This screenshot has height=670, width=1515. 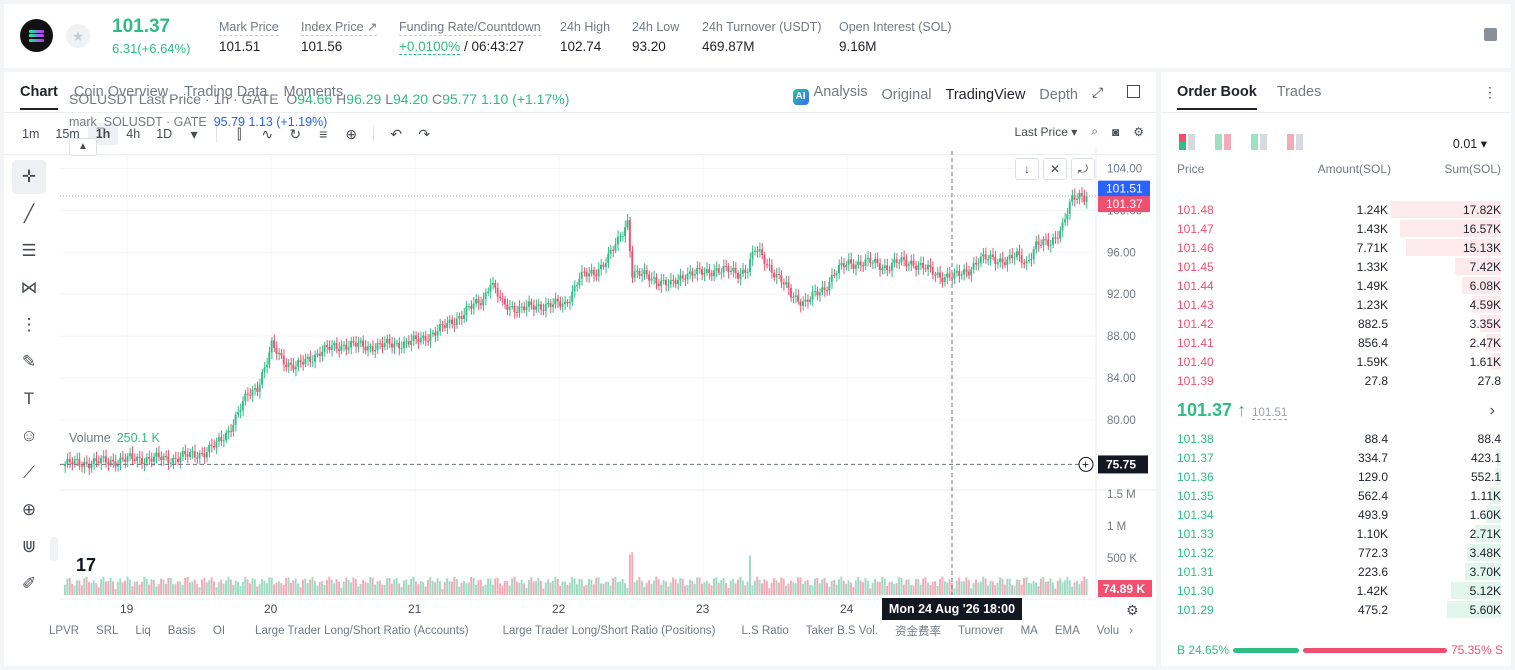 What do you see at coordinates (78, 36) in the screenshot?
I see `favorite-star-icon: ★` at bounding box center [78, 36].